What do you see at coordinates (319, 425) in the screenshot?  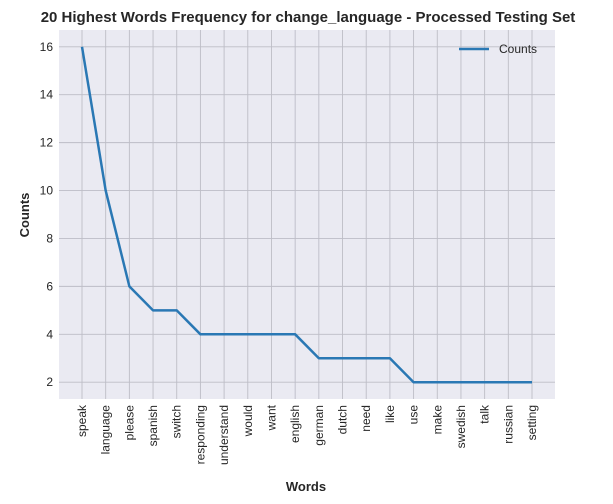 I see `x-tick-german: german` at bounding box center [319, 425].